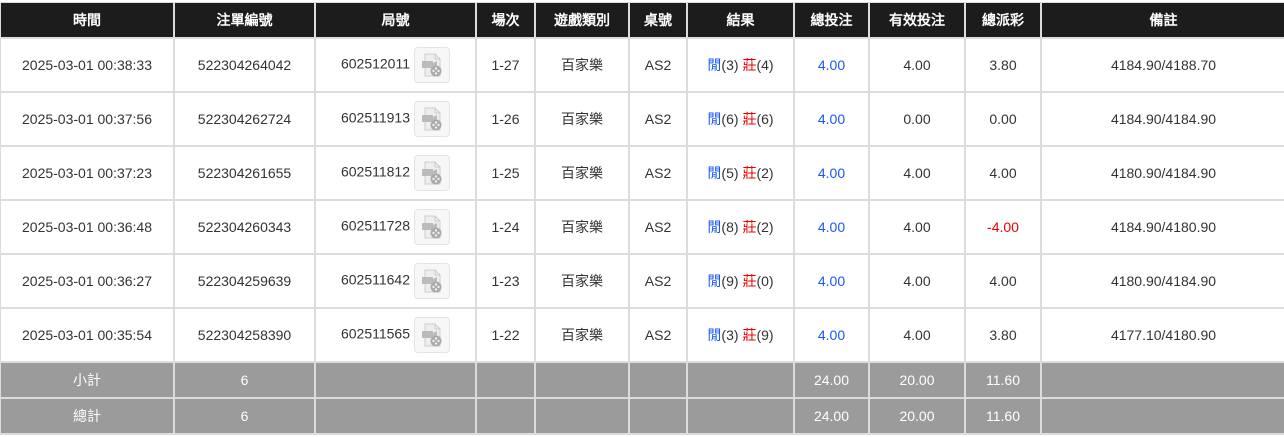  I want to click on round-number: 602511812, so click(375, 171).